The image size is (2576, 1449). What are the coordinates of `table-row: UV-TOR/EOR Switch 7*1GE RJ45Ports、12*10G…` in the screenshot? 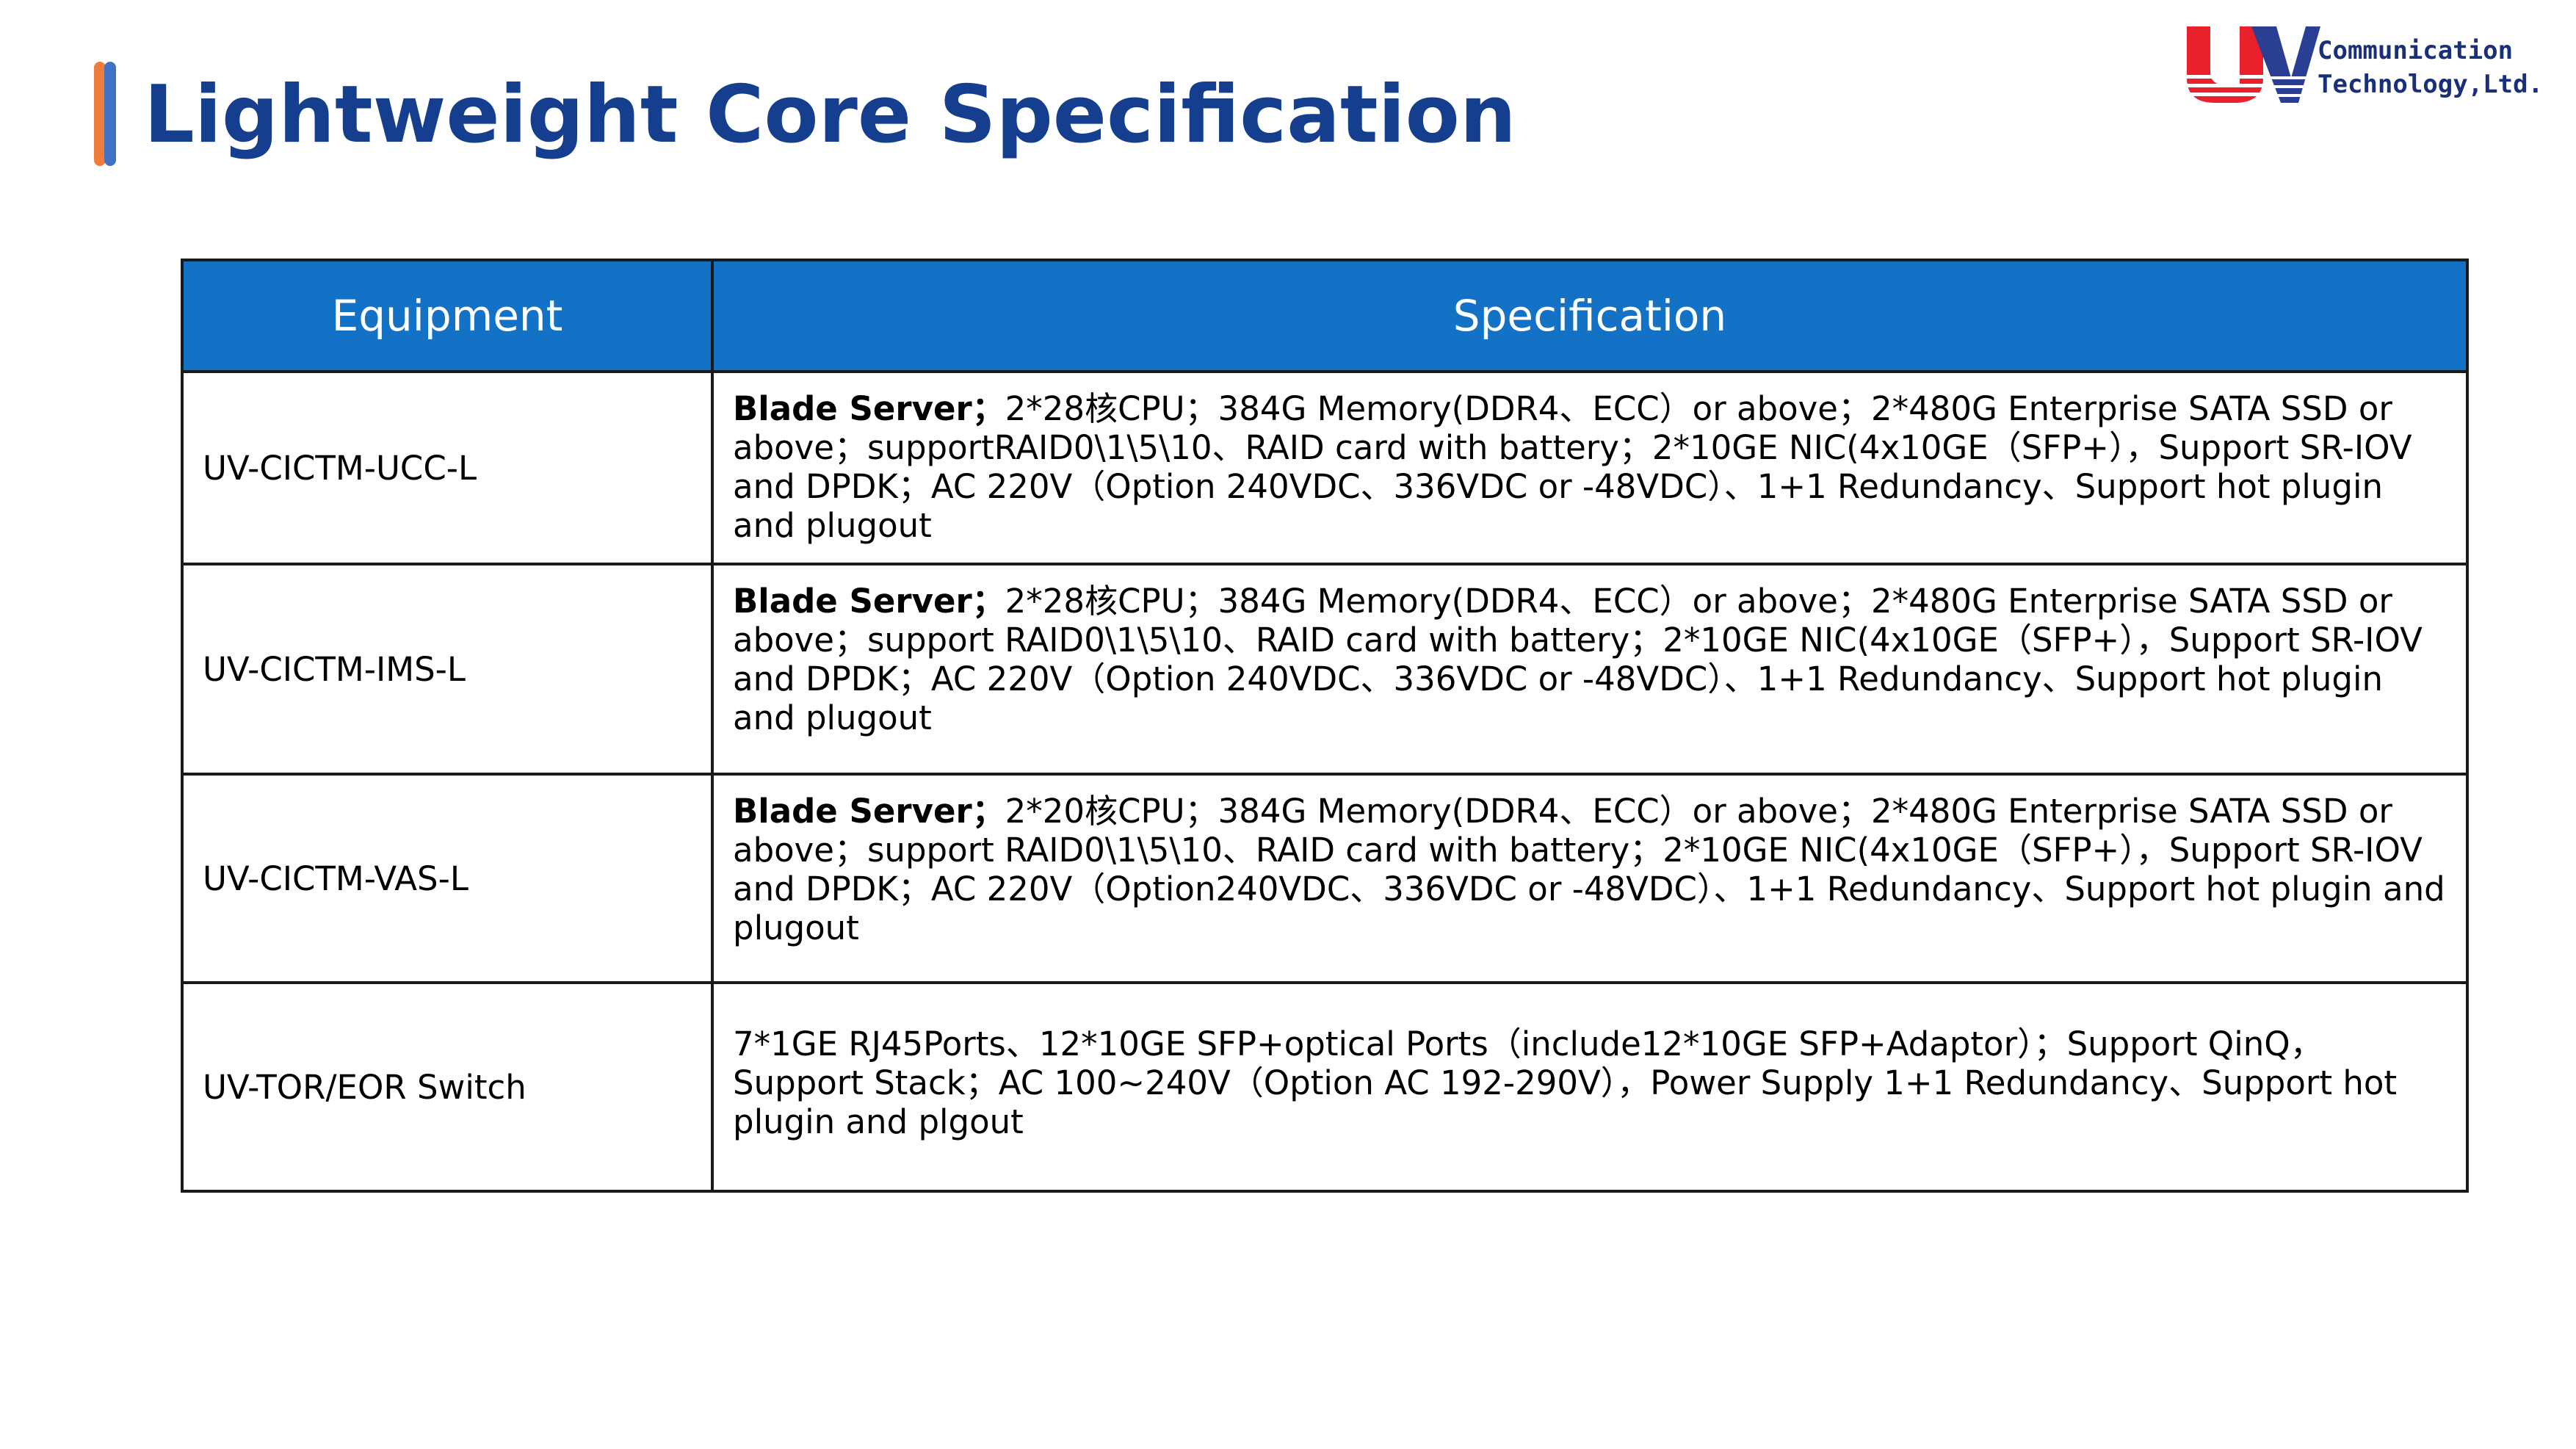 It's located at (1325, 1087).